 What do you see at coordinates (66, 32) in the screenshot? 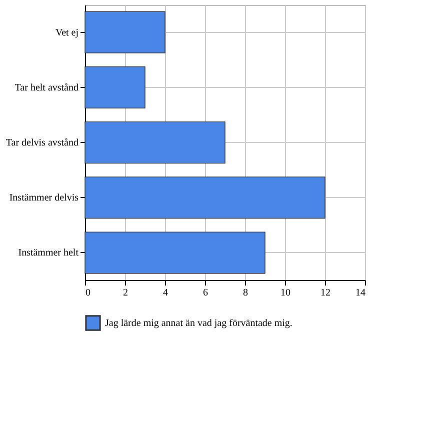
I see `y-tick-label: Vet ej` at bounding box center [66, 32].